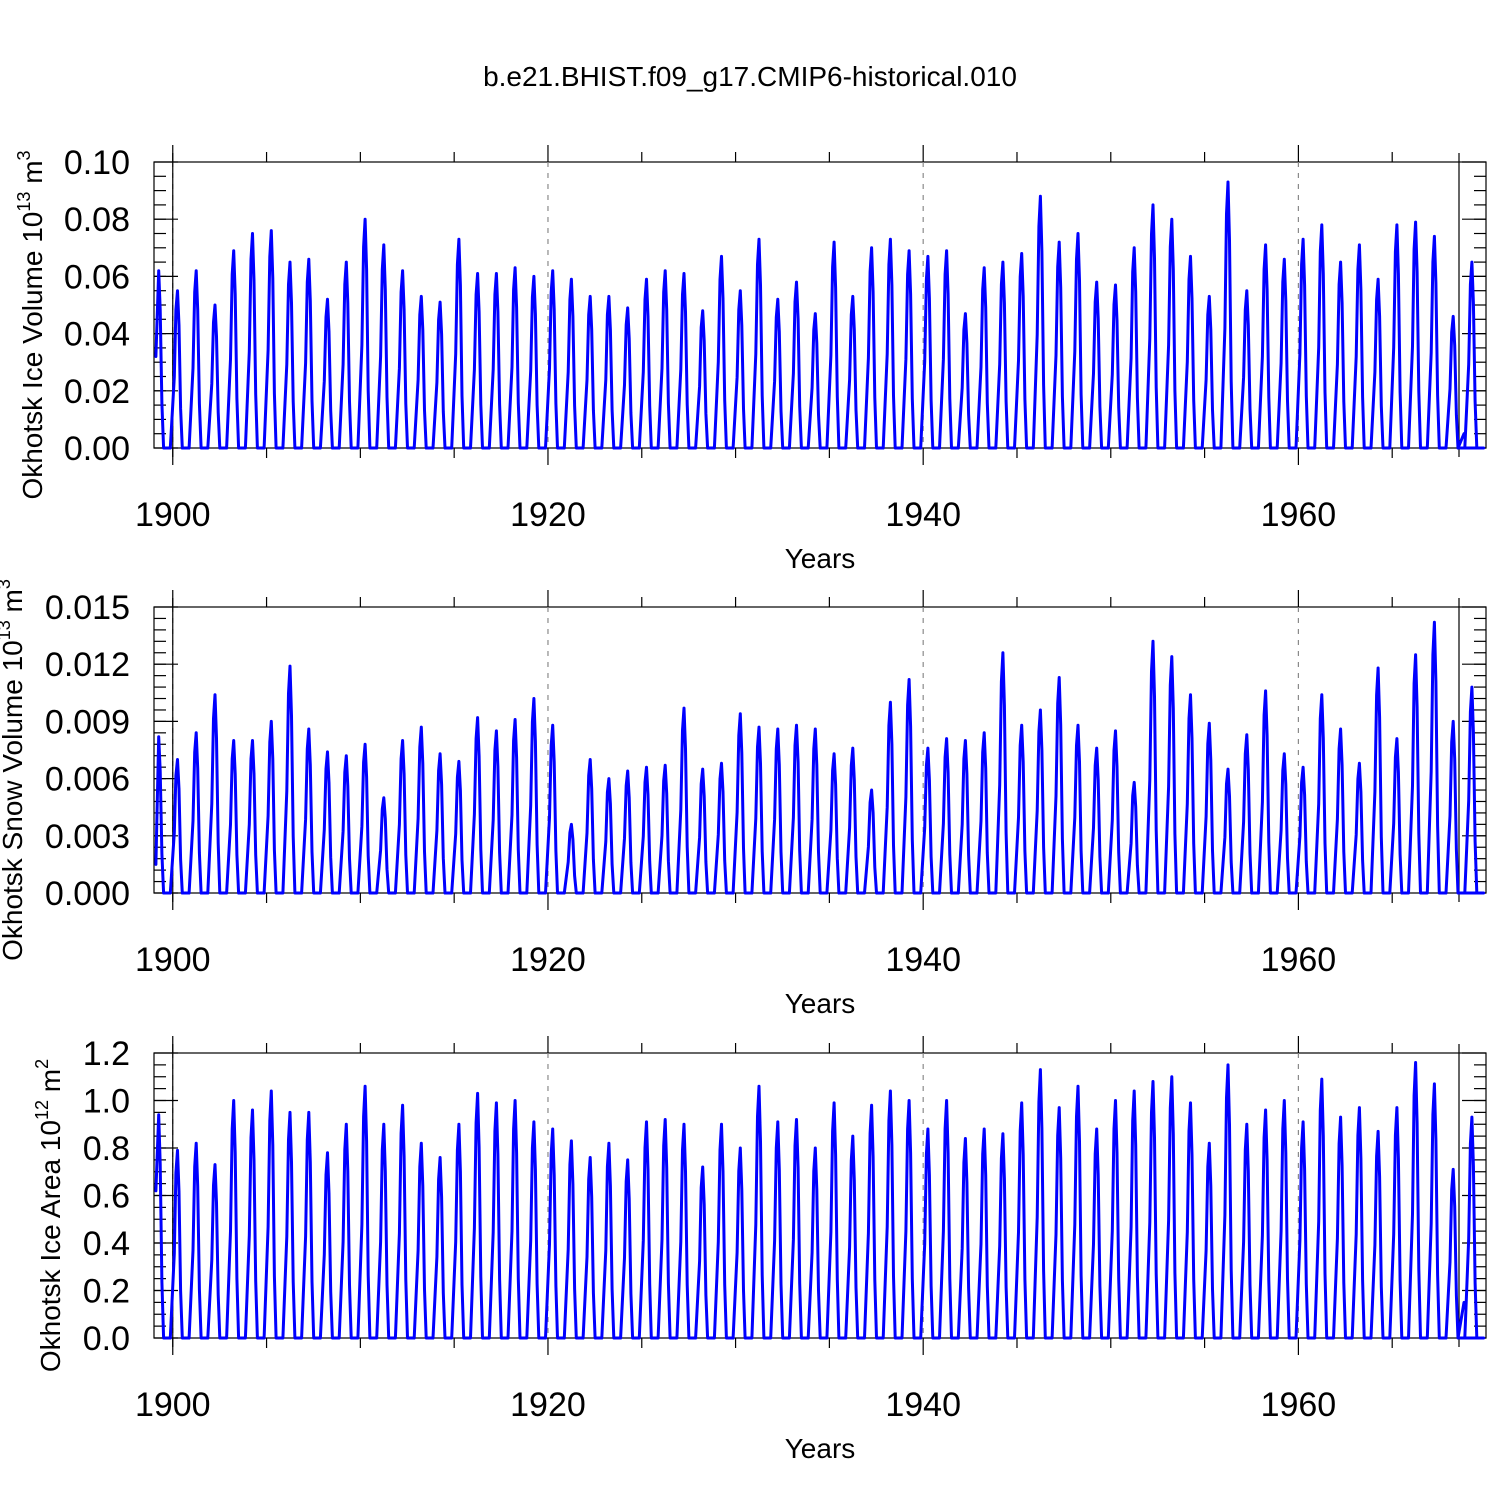  I want to click on y-tick-label: 0.012, so click(87, 665).